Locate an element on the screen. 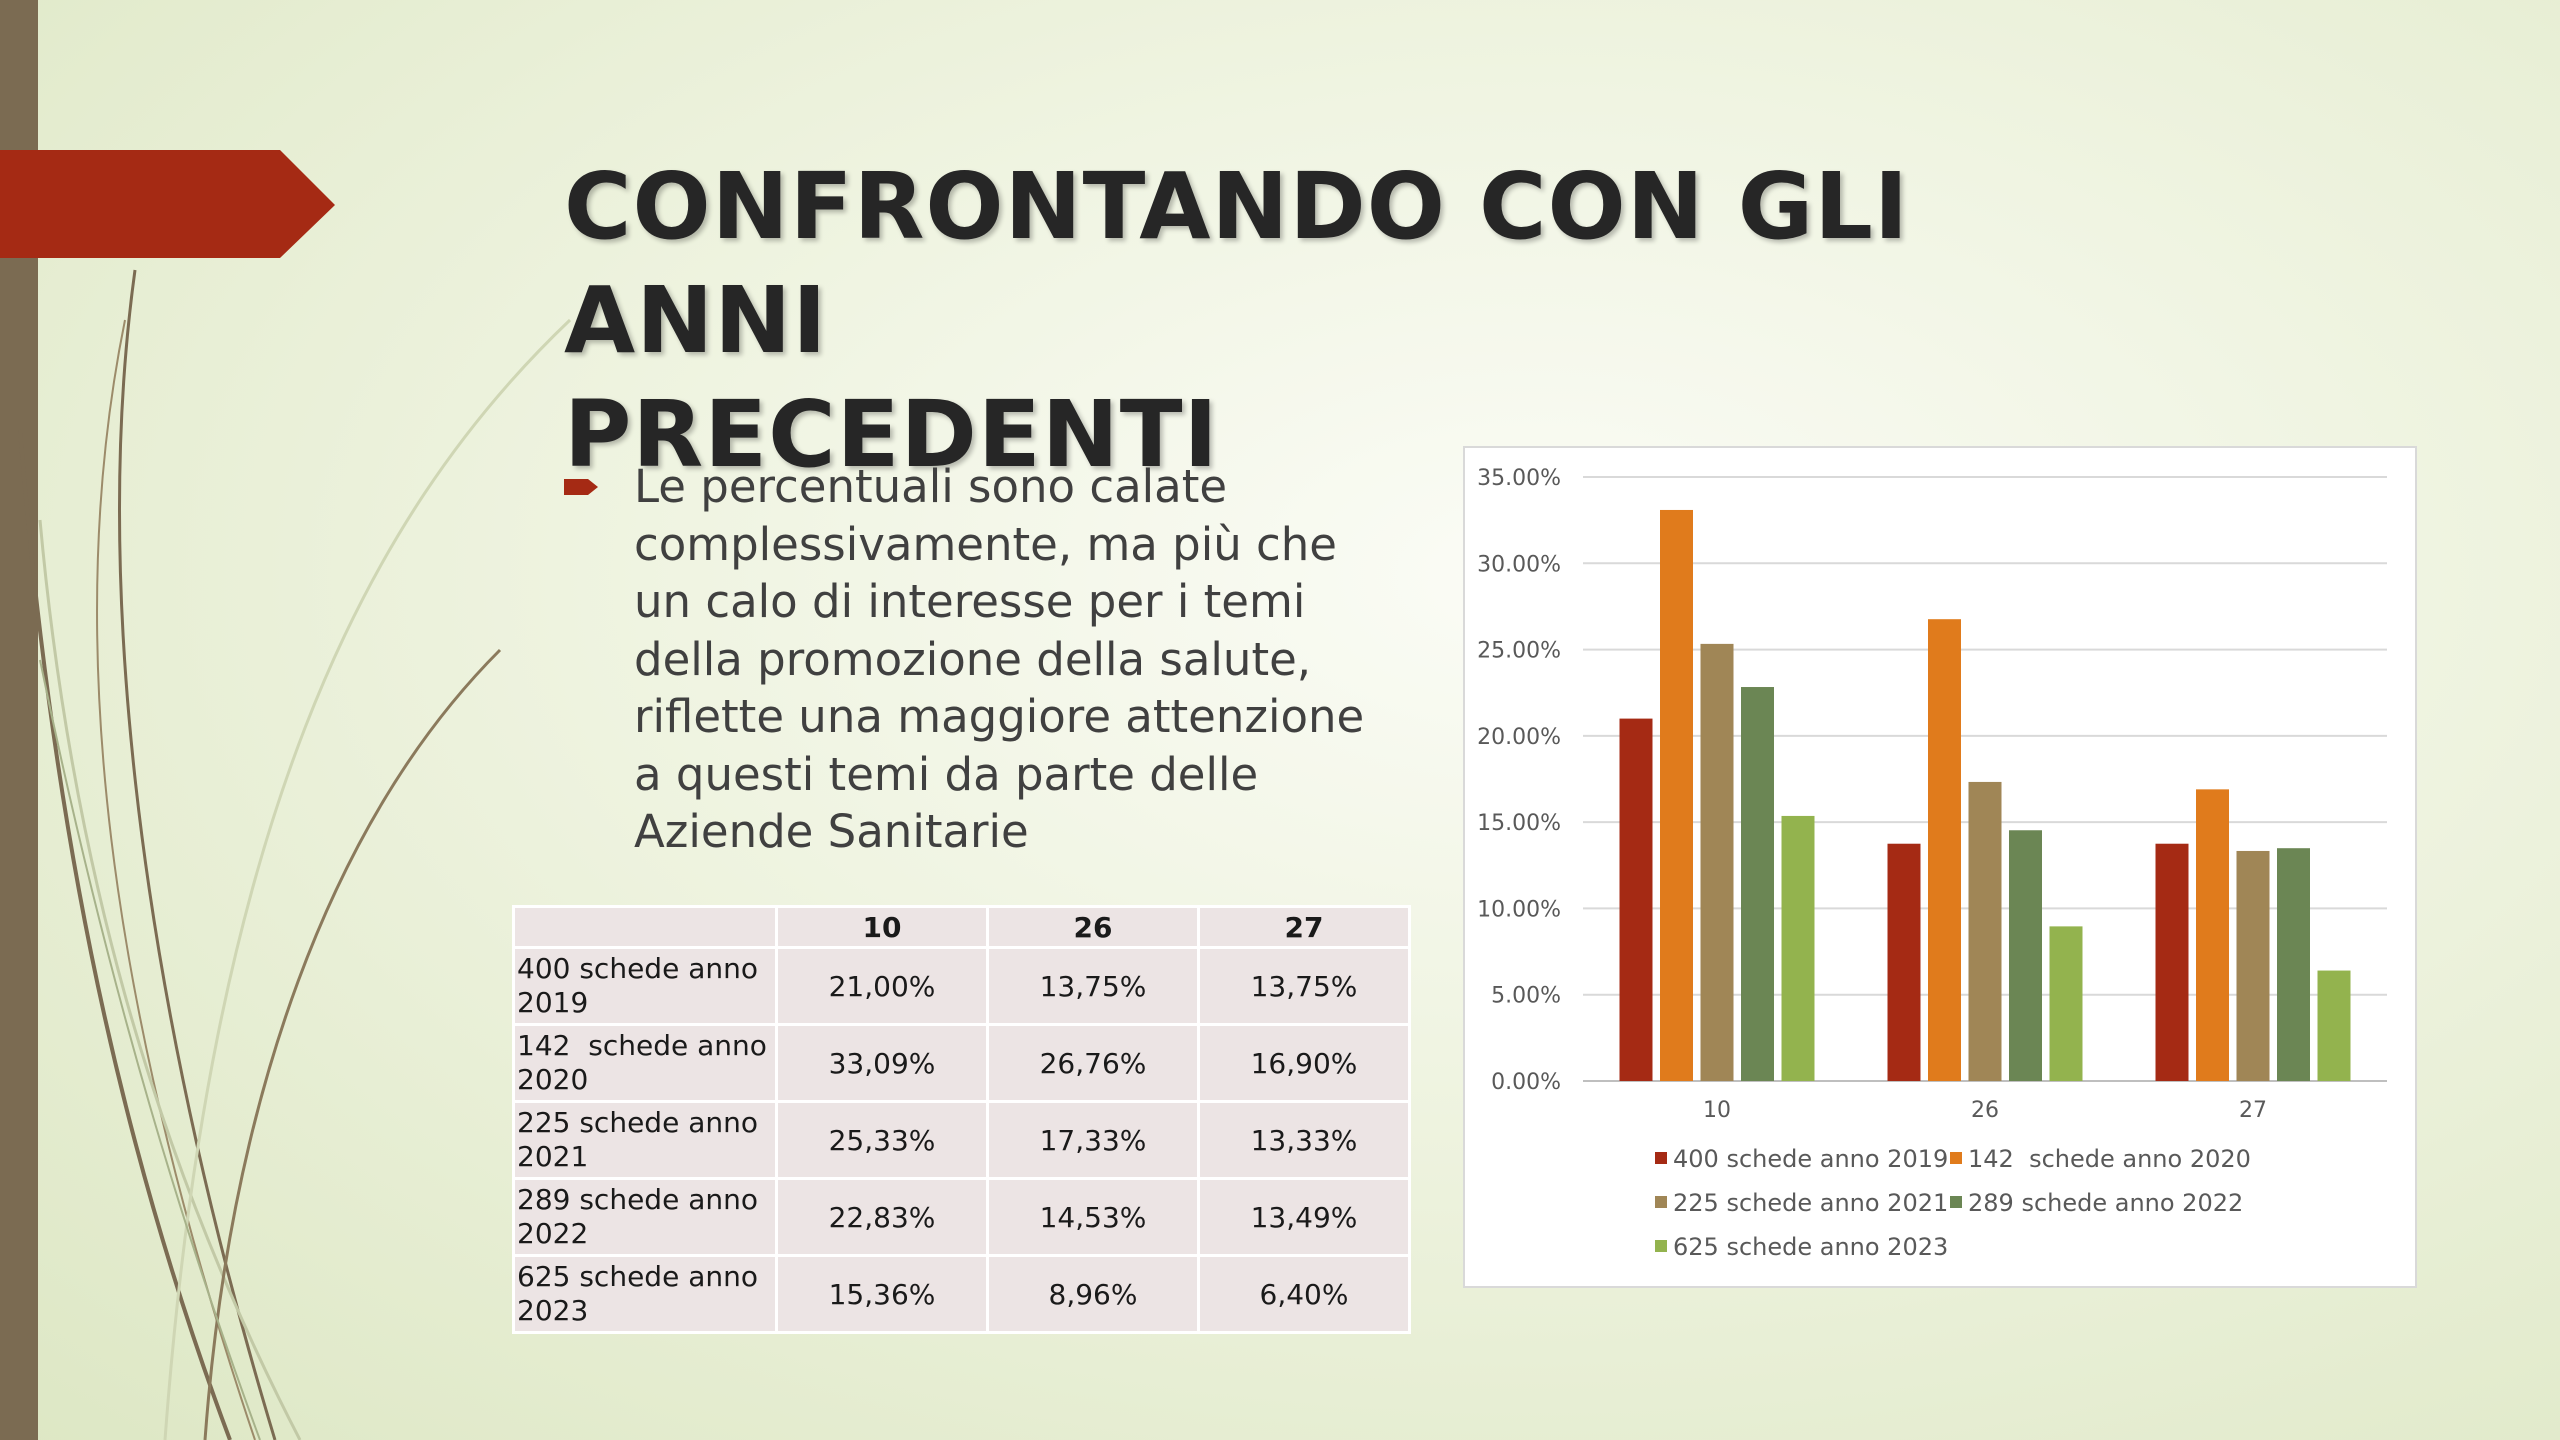 This screenshot has height=1440, width=2560. table-row-label: 289 schede anno 2022 is located at coordinates (645, 1217).